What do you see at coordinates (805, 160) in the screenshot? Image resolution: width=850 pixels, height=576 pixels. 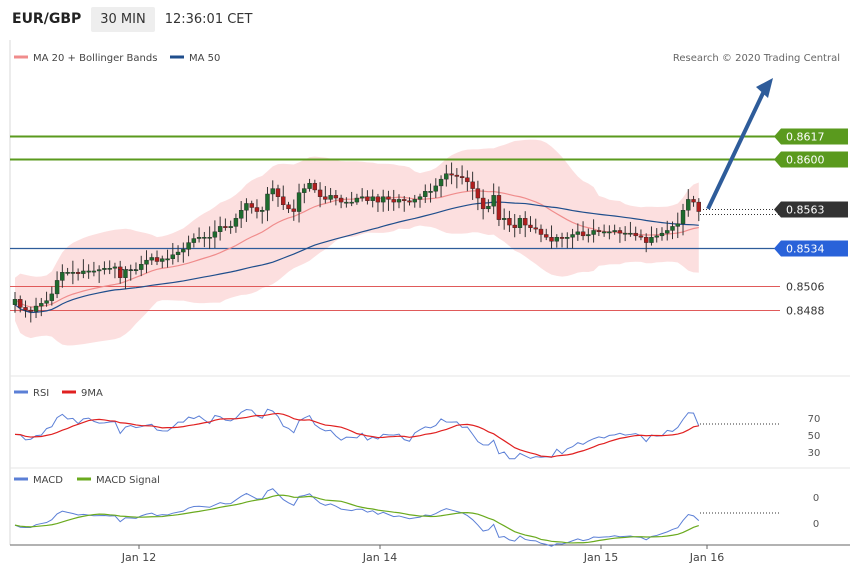 I see `level-label: 0.8600` at bounding box center [805, 160].